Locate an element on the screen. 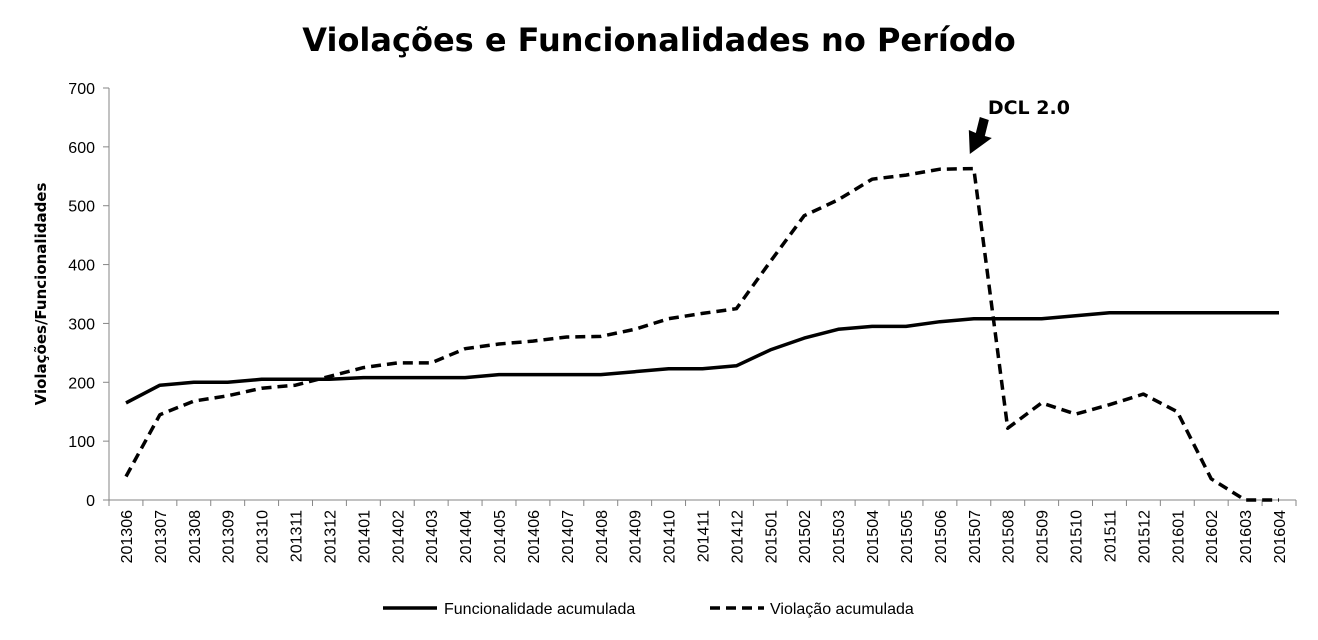  x-tick-label: 201409 is located at coordinates (636, 536).